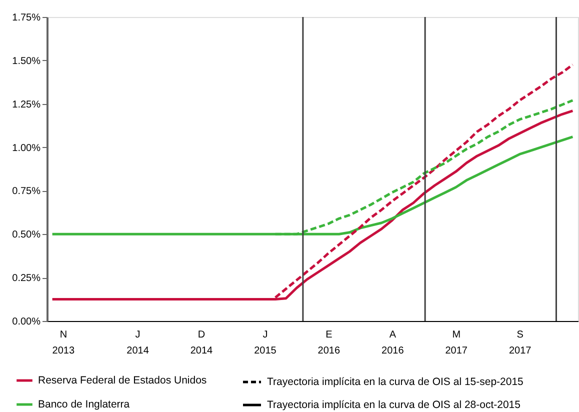 This screenshot has width=579, height=412. I want to click on legend-label: Reserva Federal de Estados Unidos, so click(122, 380).